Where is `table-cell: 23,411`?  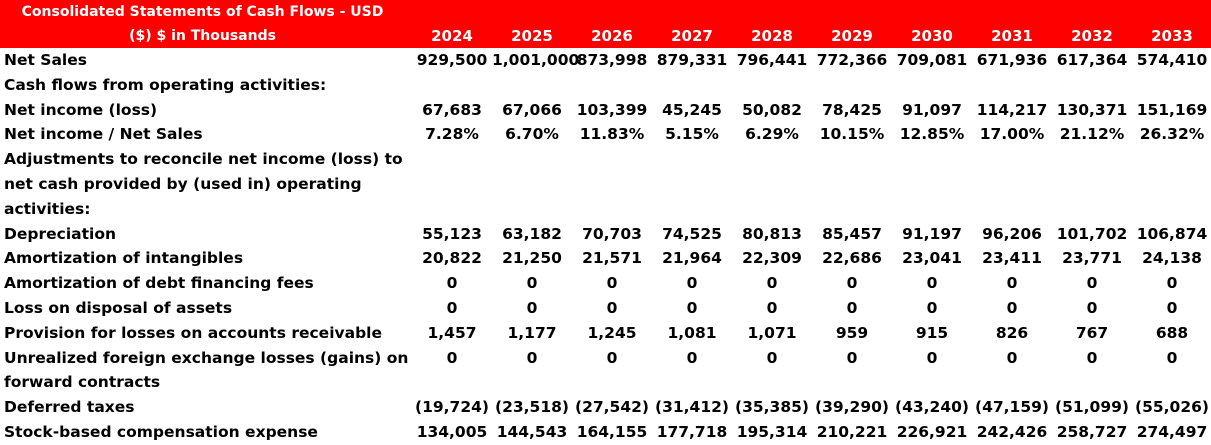 table-cell: 23,411 is located at coordinates (1012, 258).